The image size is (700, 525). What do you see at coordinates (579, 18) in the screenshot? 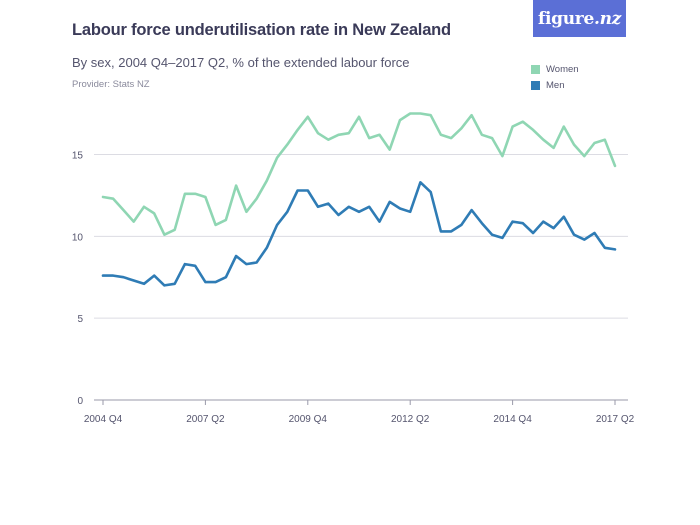
I see `figure-nz-logo: figure .nz` at bounding box center [579, 18].